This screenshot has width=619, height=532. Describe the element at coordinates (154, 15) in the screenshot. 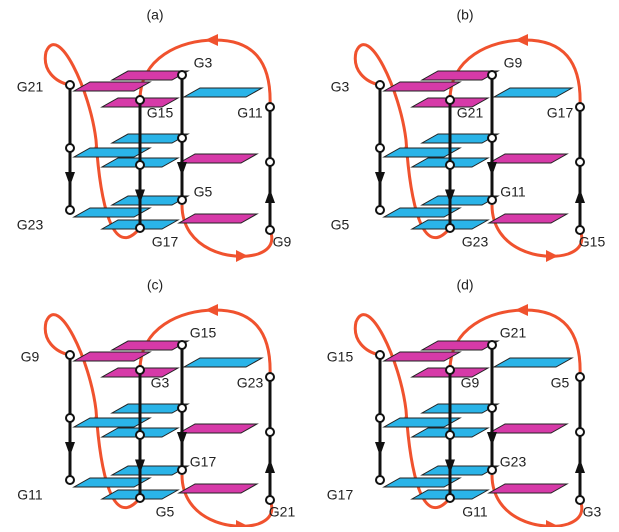

I see `panel-label: (a)` at that location.